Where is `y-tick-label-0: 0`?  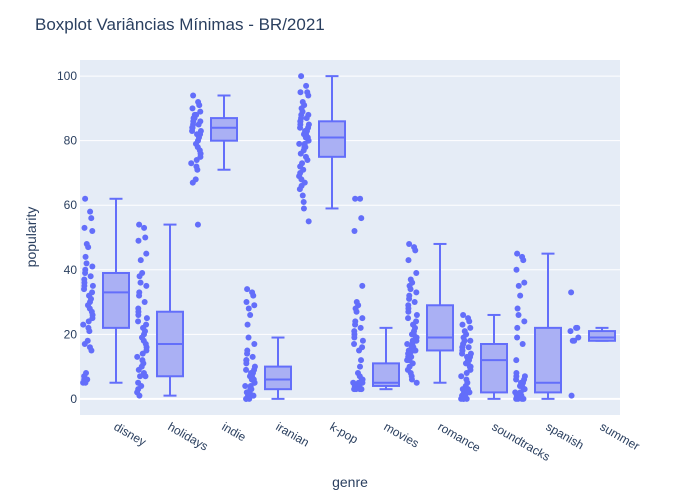 y-tick-label-0: 0 is located at coordinates (73, 399).